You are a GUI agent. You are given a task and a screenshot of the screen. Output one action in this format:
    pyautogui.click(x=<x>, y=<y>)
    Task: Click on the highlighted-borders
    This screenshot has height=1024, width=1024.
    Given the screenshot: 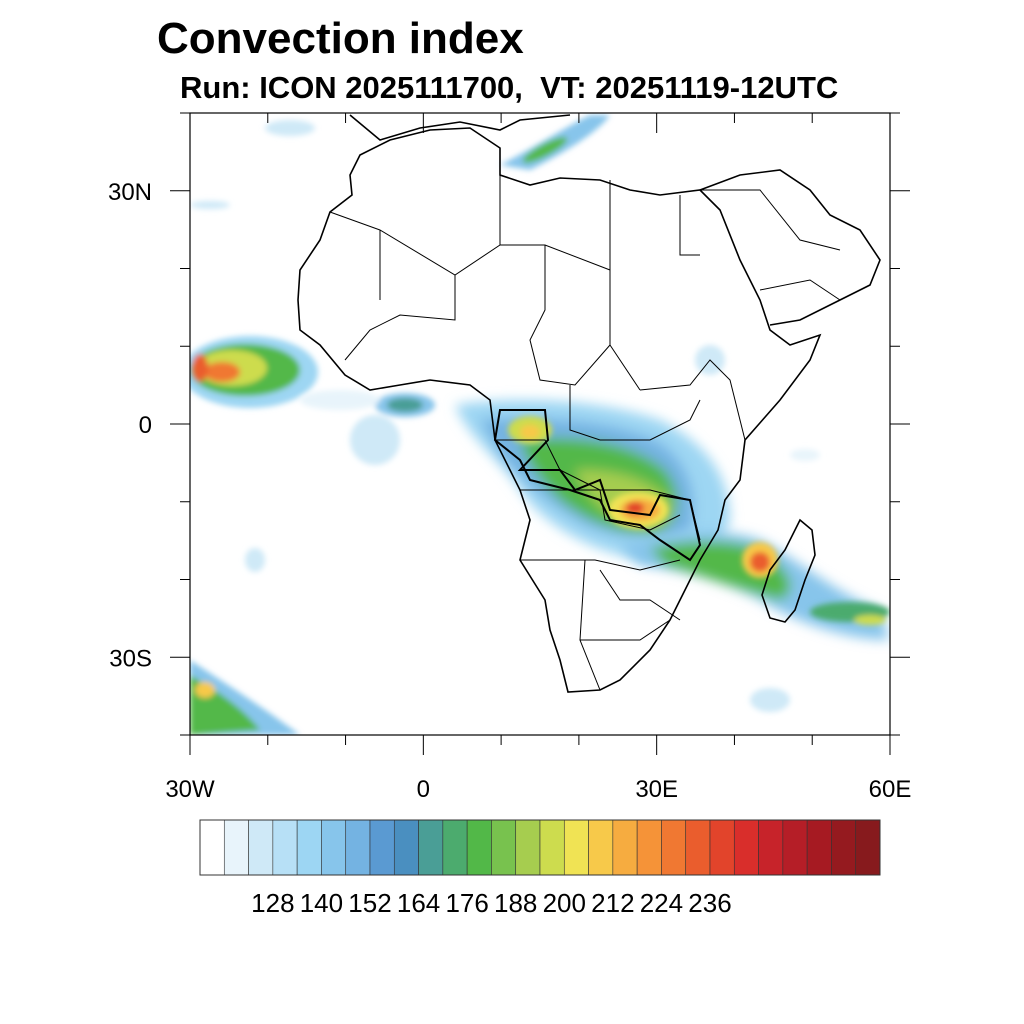 What is the action you would take?
    pyautogui.click(x=597, y=485)
    